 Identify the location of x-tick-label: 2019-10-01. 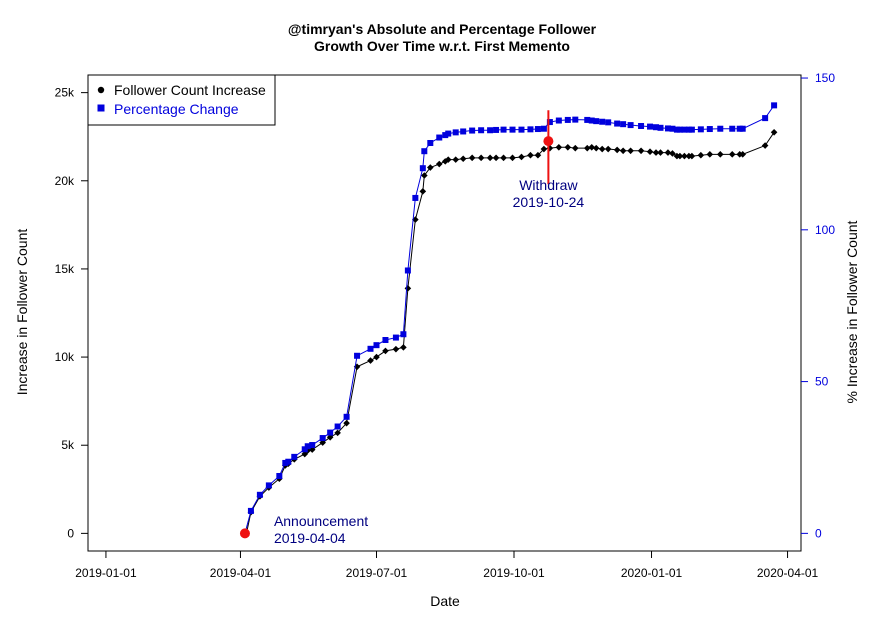
(514, 573).